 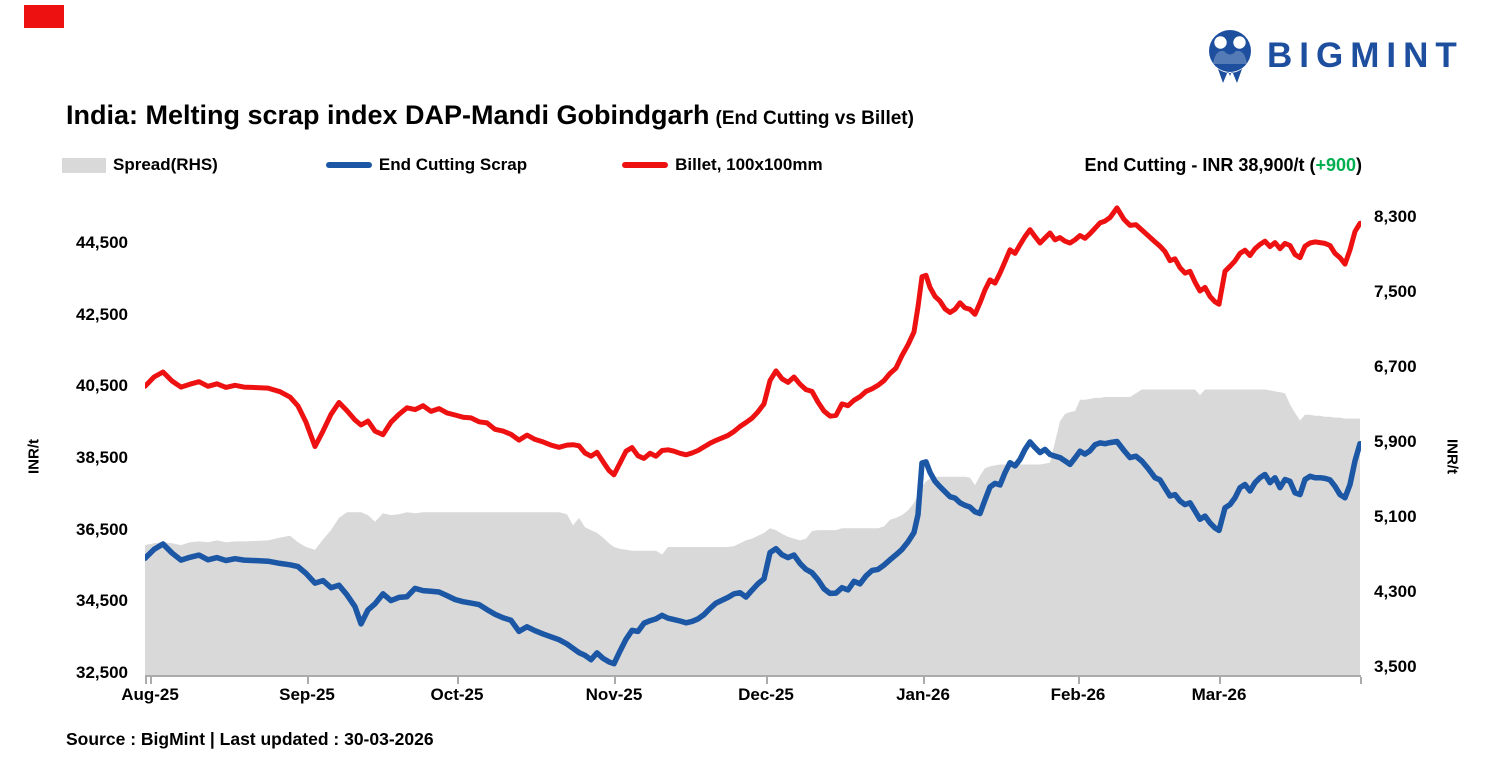 I want to click on billet-line-swatch, so click(x=645, y=165).